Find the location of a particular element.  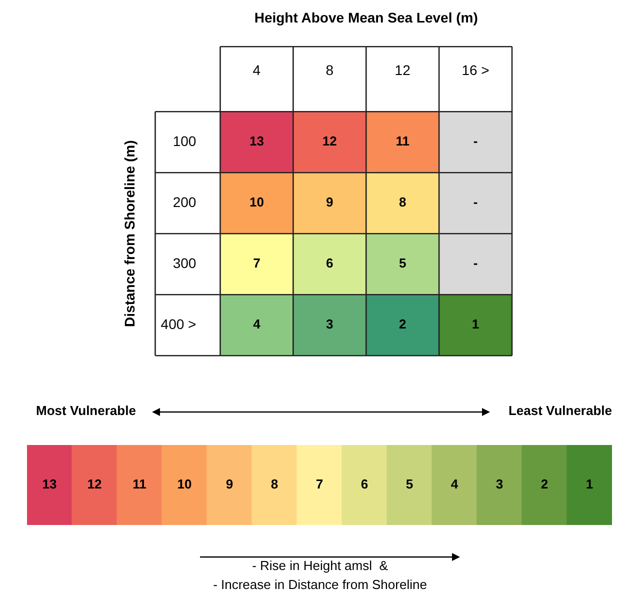

text: - Rise in Height amsl & is located at coordinates (320, 565).